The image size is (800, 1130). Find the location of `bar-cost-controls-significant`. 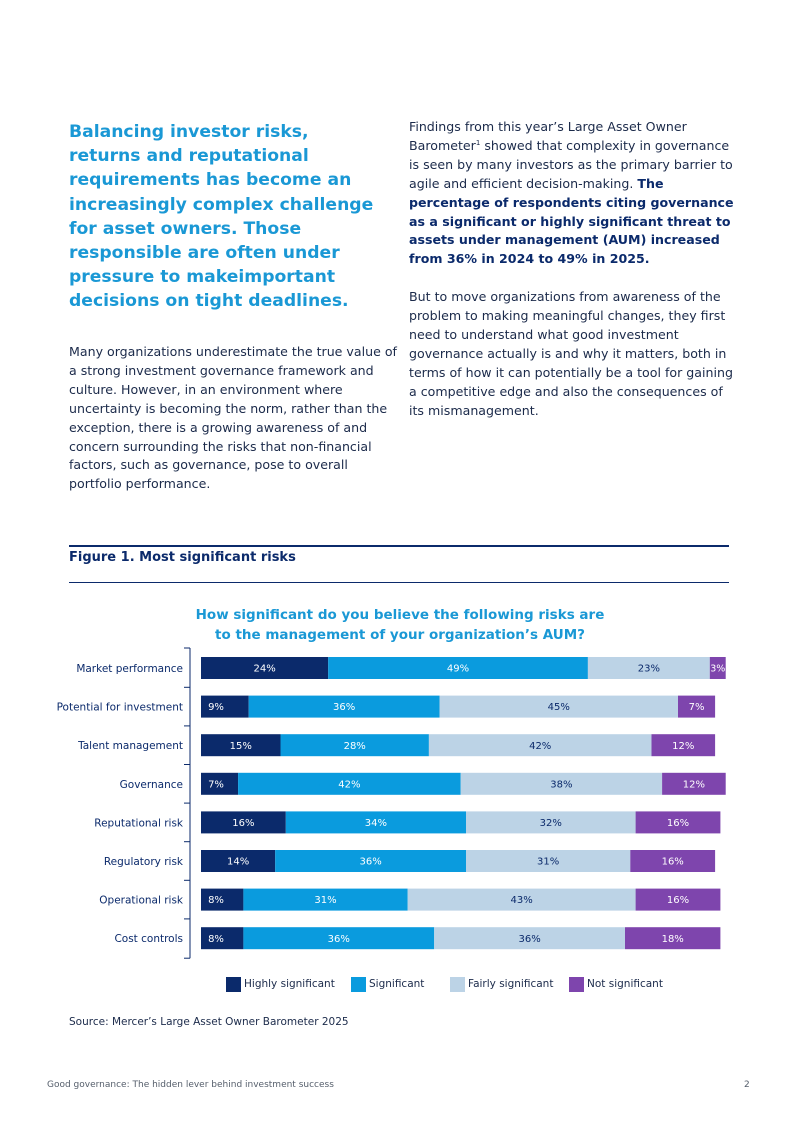

bar-cost-controls-significant is located at coordinates (339, 938).